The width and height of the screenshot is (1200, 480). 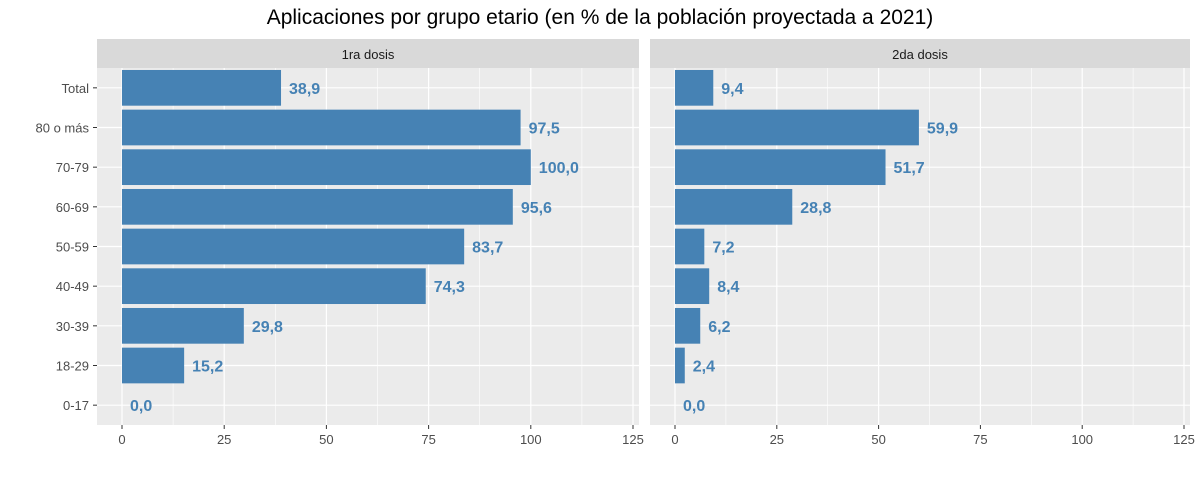 What do you see at coordinates (76, 88) in the screenshot?
I see `y-tick-label: Total` at bounding box center [76, 88].